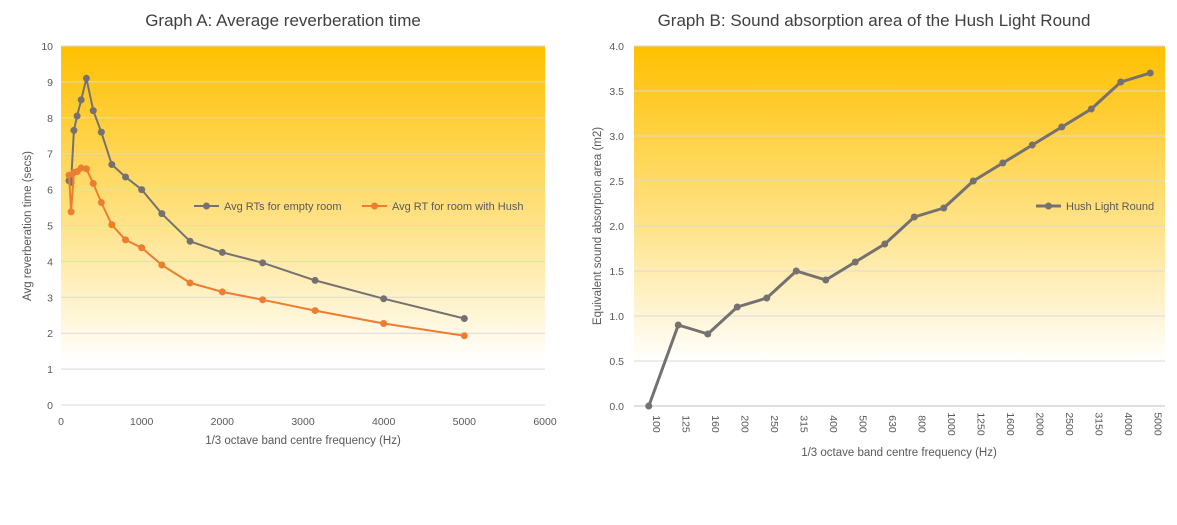 This screenshot has width=1177, height=525. What do you see at coordinates (656, 424) in the screenshot?
I see `x-tick-label: 100` at bounding box center [656, 424].